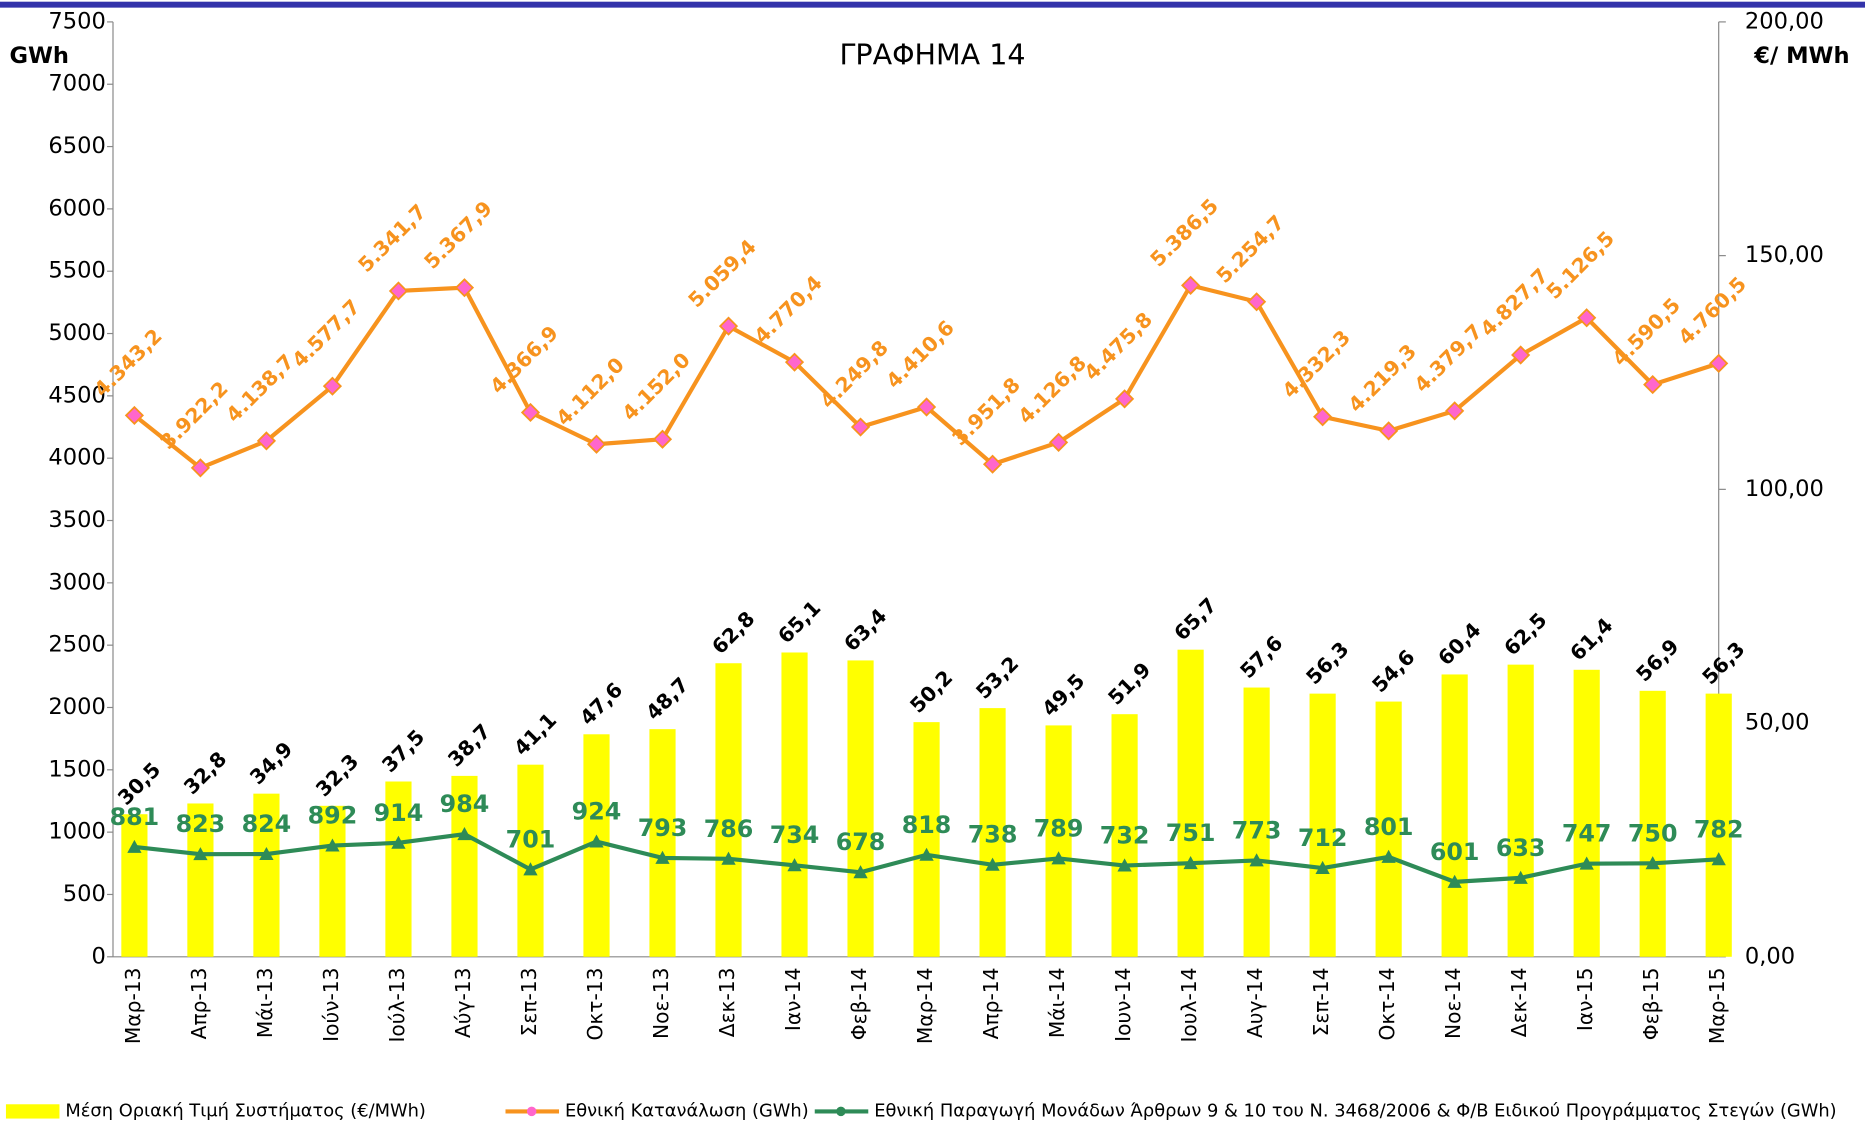  I want to click on y2-tick-label: 0,00, so click(1770, 956).